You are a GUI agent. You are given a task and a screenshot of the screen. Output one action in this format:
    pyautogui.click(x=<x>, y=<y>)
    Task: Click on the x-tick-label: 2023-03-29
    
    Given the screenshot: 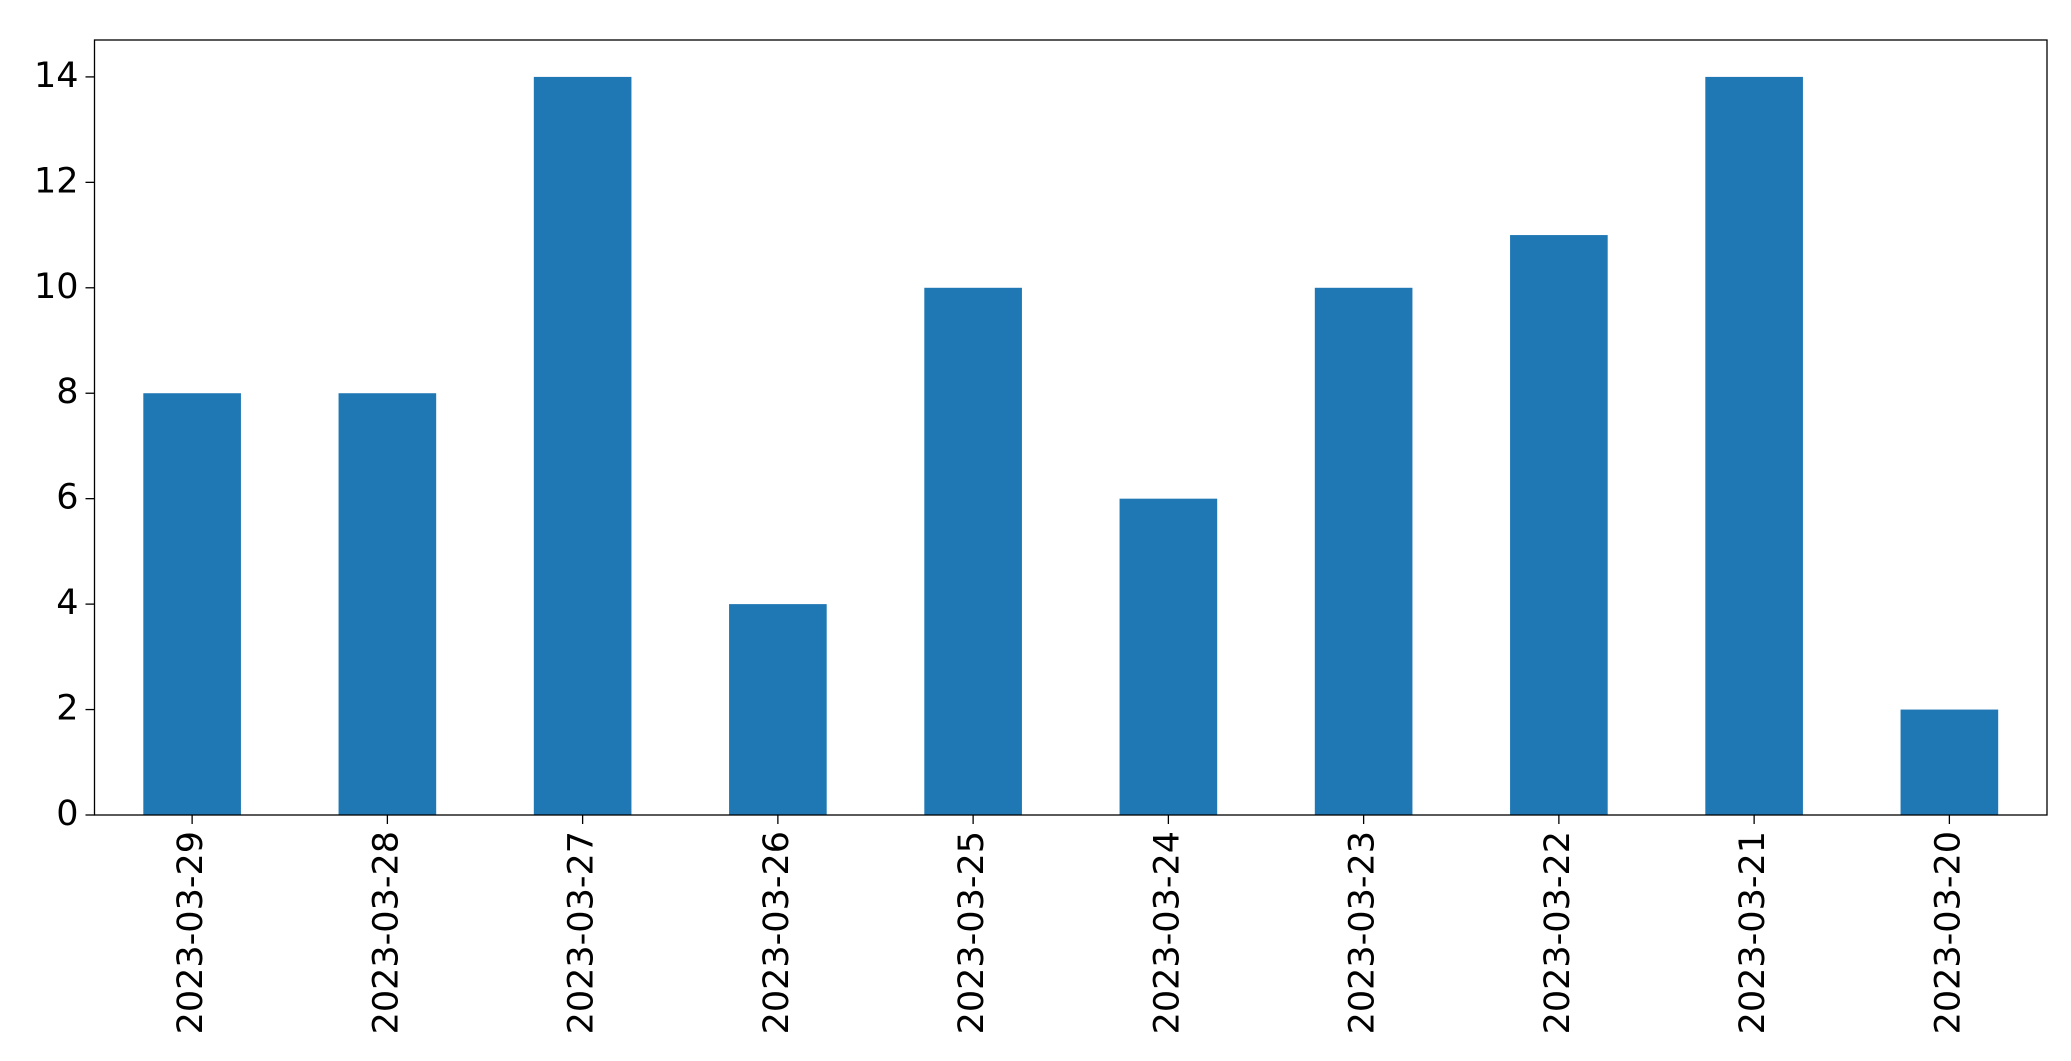 What is the action you would take?
    pyautogui.click(x=191, y=932)
    